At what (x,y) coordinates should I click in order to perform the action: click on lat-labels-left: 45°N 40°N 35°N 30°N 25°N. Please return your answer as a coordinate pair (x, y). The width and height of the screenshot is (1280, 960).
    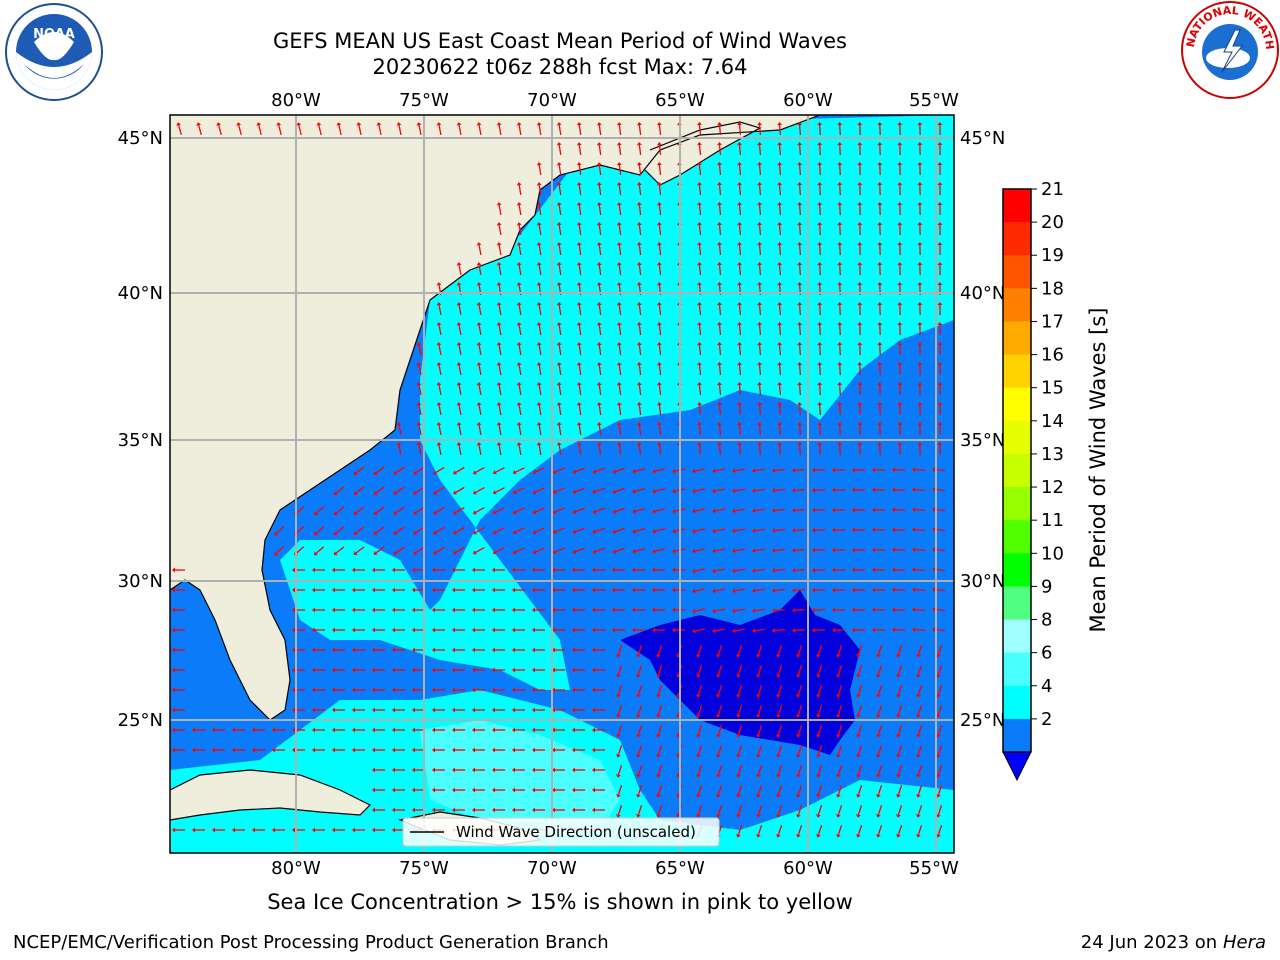
    Looking at the image, I should click on (140, 429).